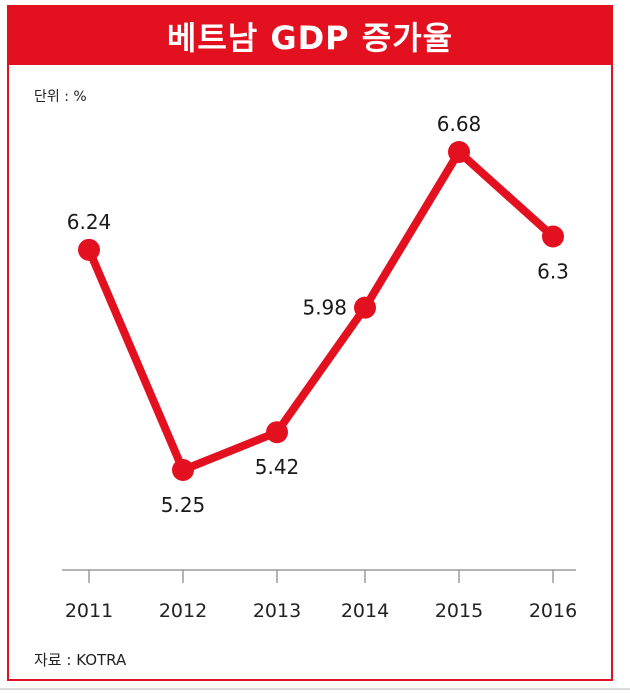  I want to click on title-bar: 베트남 GDP 증가율, so click(310, 36).